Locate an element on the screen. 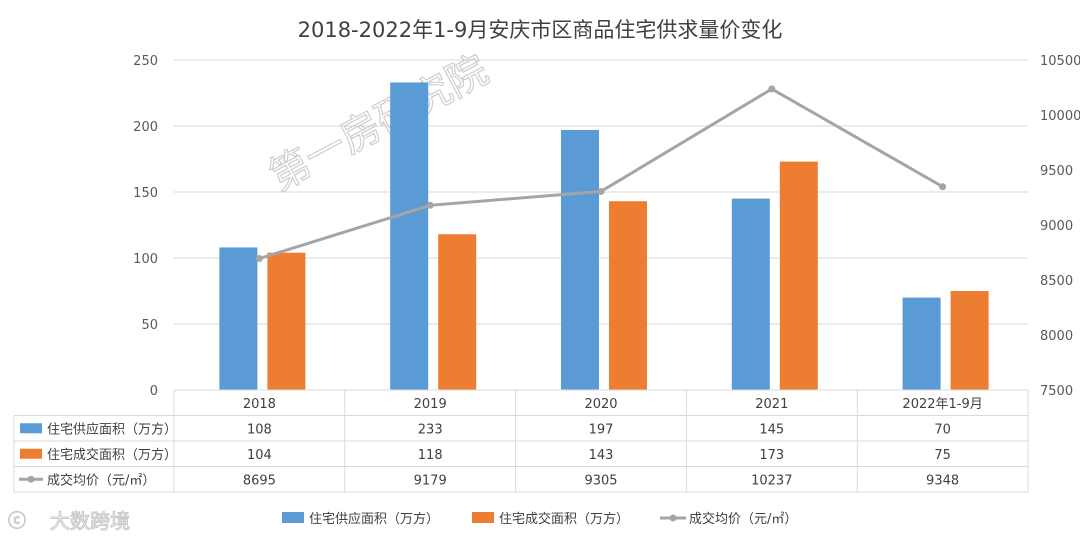 This screenshot has height=540, width=1080. legend-label: 成交均价（元/㎡） is located at coordinates (743, 519).